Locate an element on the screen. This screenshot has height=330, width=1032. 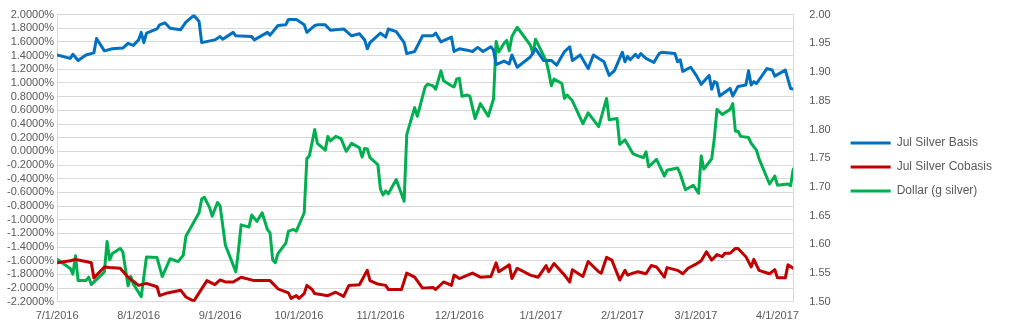
y-tick-label: -0.6000% is located at coordinates (30, 191).